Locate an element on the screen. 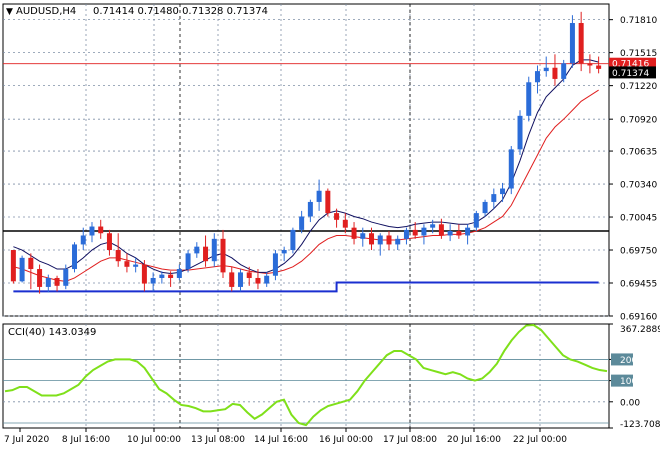 The height and width of the screenshot is (454, 660). cci-level-tag is located at coordinates (622, 359).